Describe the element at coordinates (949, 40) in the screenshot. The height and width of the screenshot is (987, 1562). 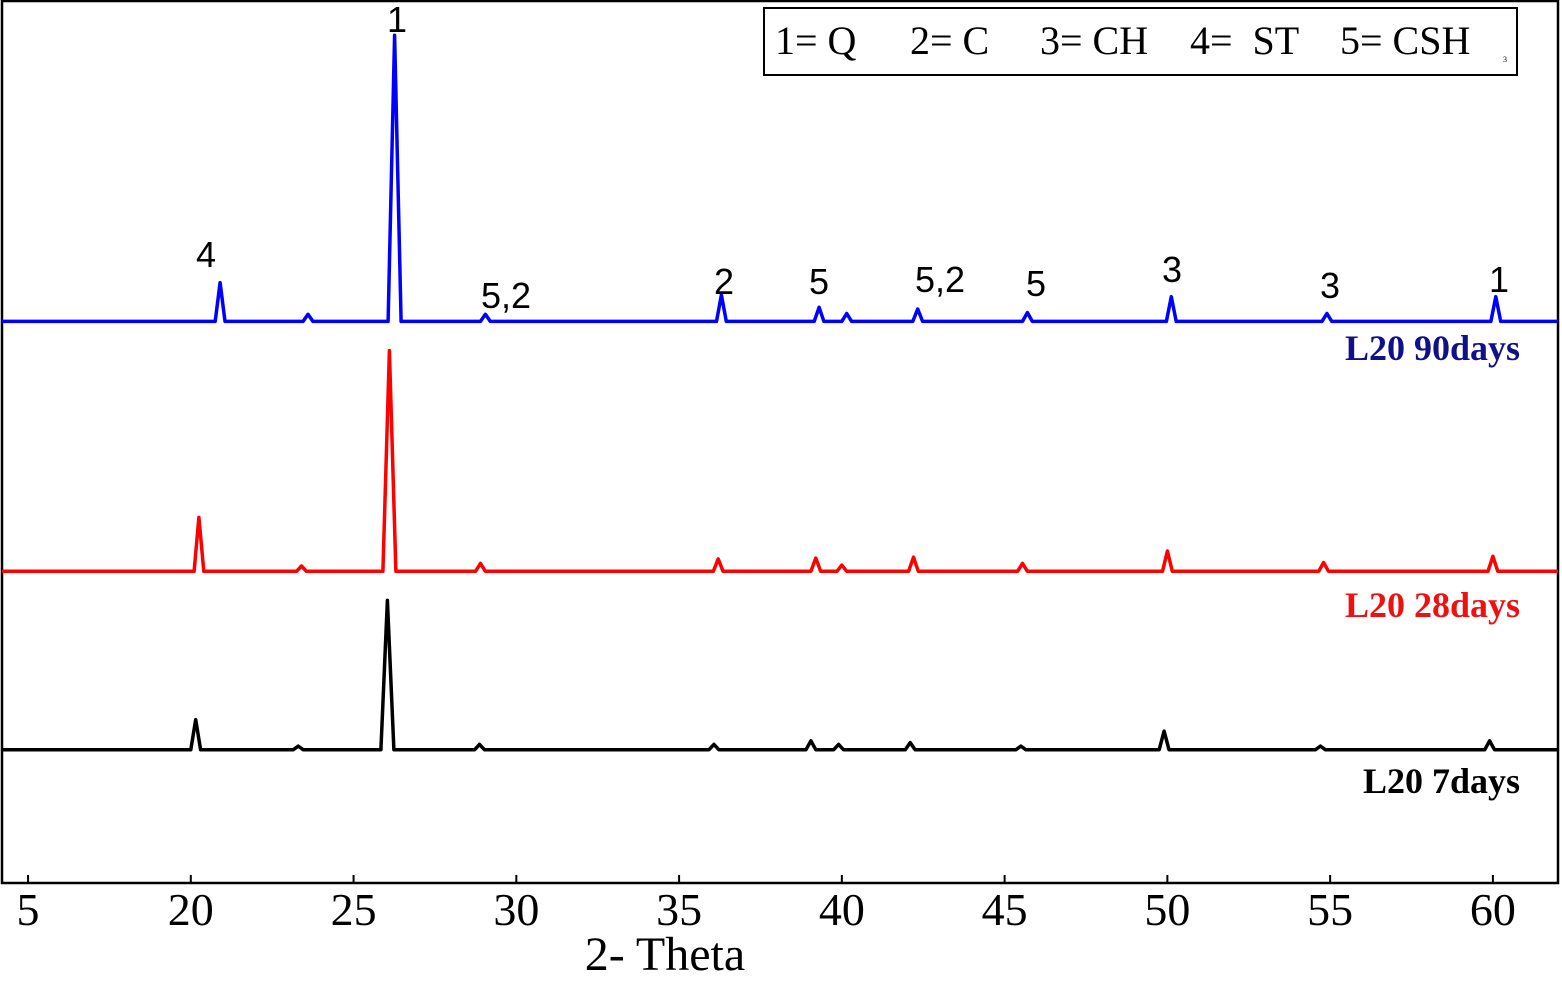
I see `legend-text: 2= C` at that location.